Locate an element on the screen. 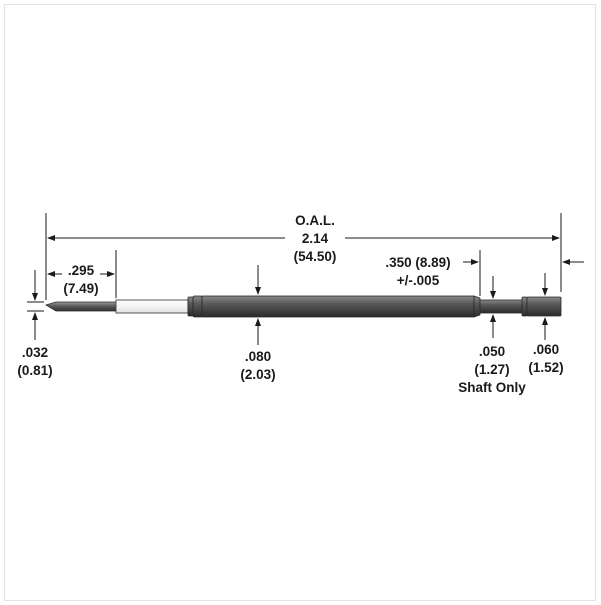 The width and height of the screenshot is (601, 605). end-diameter-value-in: .060 is located at coordinates (546, 349).